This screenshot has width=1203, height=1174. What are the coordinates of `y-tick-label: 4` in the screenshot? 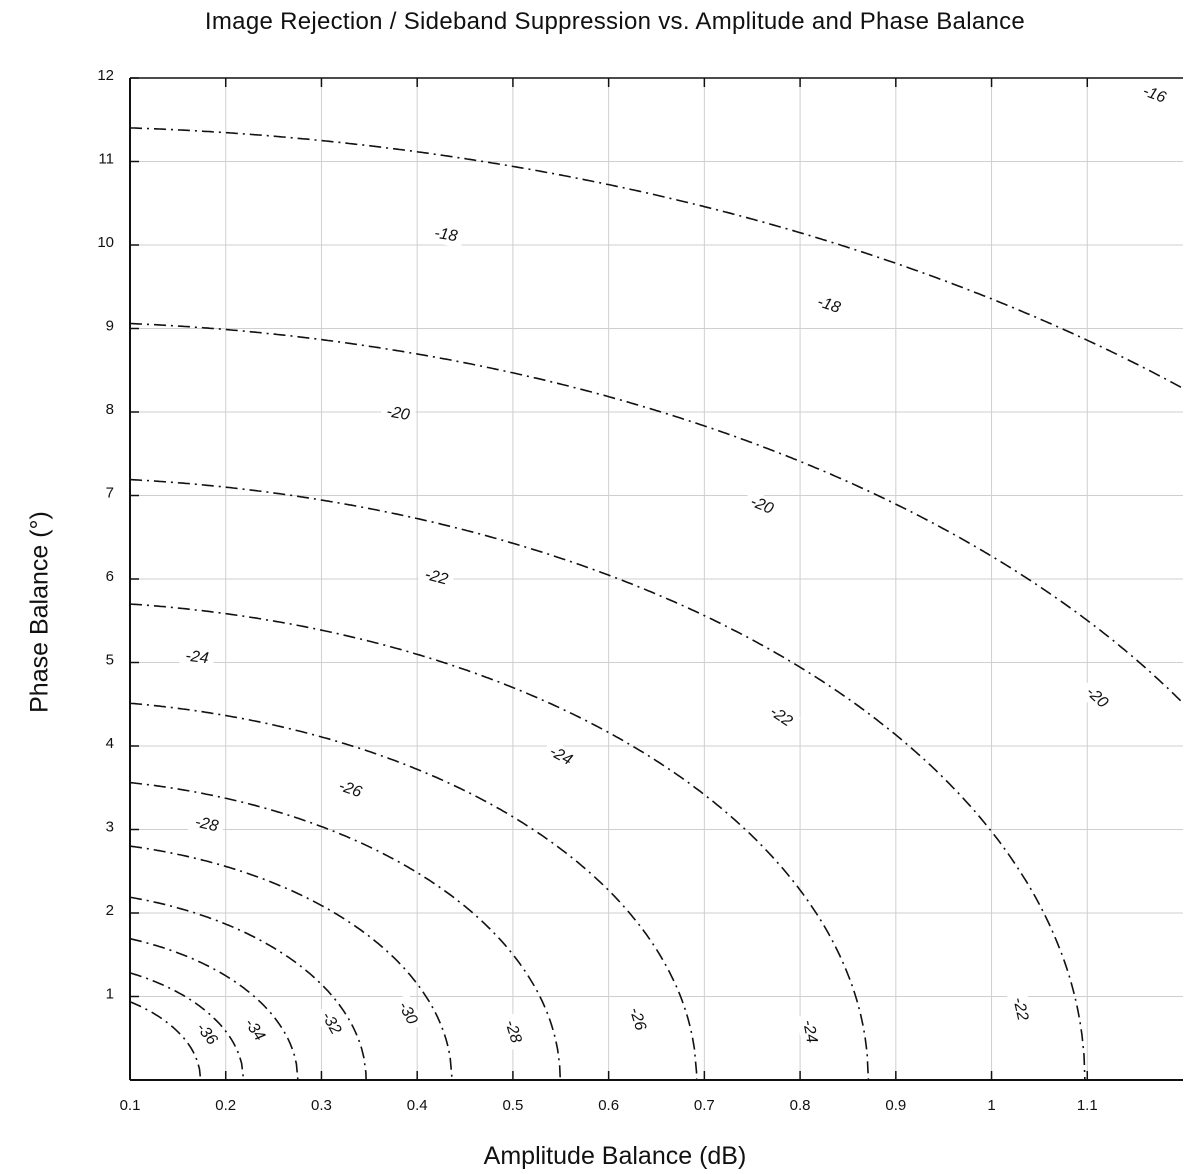 It's located at (110, 743).